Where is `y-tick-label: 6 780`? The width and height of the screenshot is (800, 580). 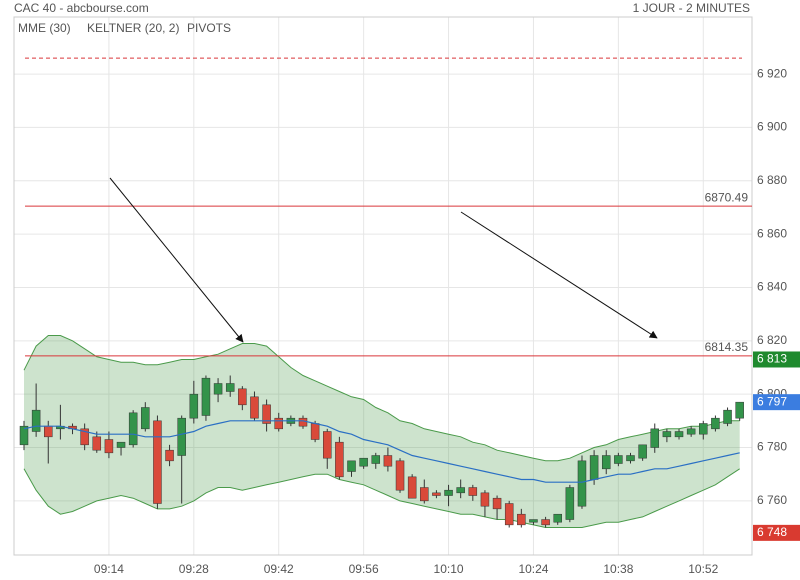
y-tick-label: 6 780 is located at coordinates (772, 447).